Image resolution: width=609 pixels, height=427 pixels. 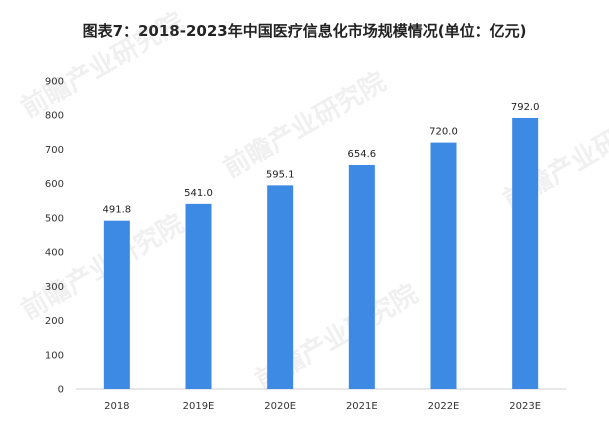 I want to click on chart-title: 图表7：2018-2023年中国医疗信息化市场规模情况(单位：亿元), so click(x=304, y=31).